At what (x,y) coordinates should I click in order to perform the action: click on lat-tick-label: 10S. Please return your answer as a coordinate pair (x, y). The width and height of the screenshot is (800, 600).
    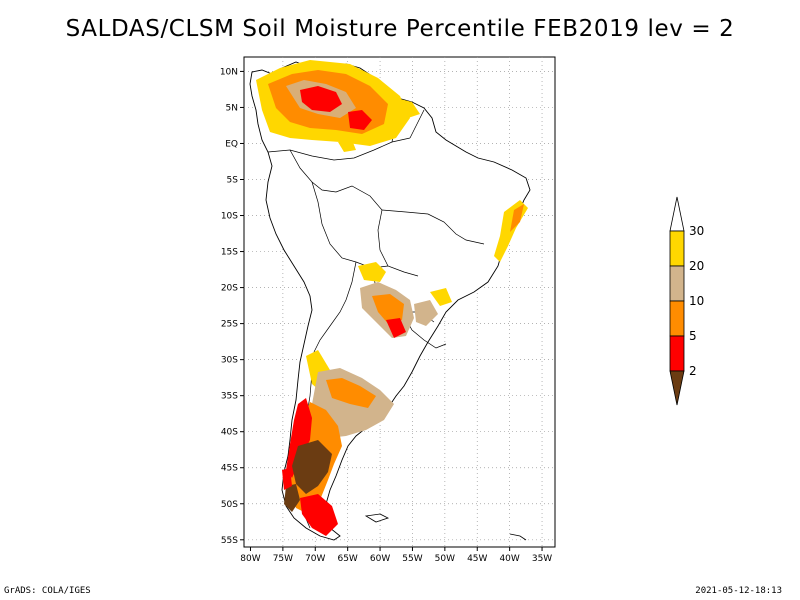
    Looking at the image, I should click on (229, 217).